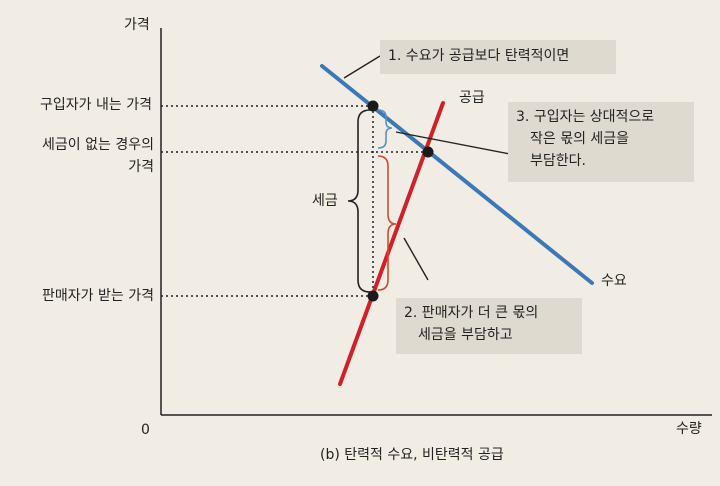 This screenshot has height=486, width=720. I want to click on note3-text-line1: 3. 구입자는 상대적으로, so click(585, 117).